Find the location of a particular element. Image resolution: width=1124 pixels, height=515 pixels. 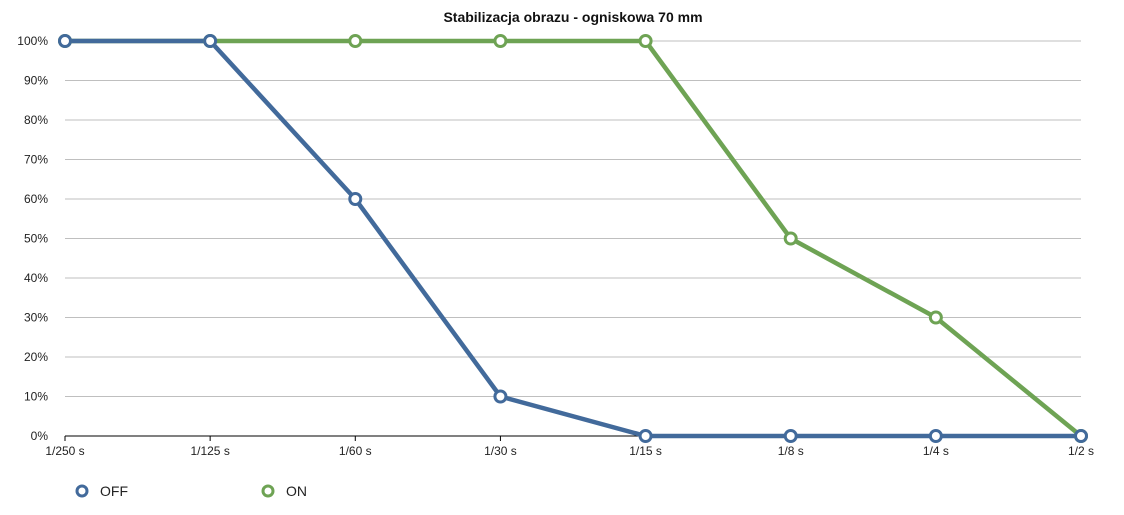

legend-item-off: OFF is located at coordinates (101, 491).